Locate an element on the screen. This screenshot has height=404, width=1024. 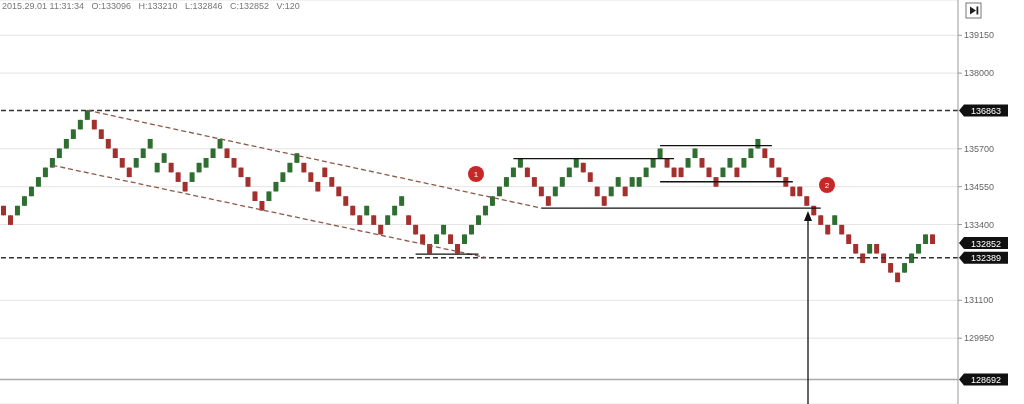
y-tick-label: 138000 is located at coordinates (979, 73).